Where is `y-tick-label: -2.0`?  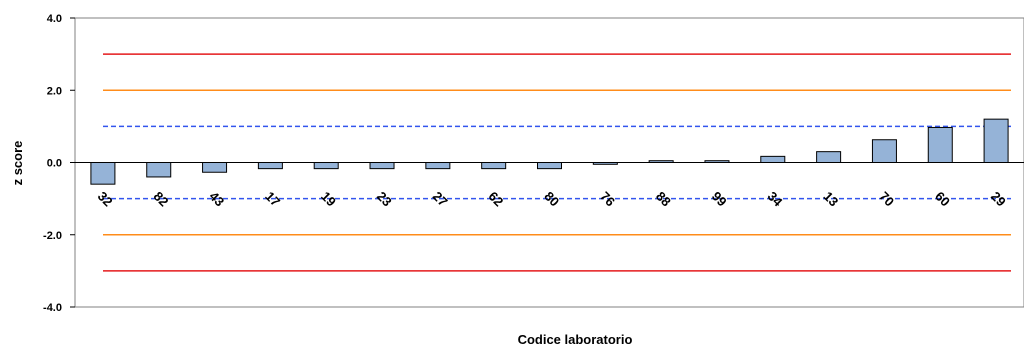
y-tick-label: -2.0 is located at coordinates (52, 236).